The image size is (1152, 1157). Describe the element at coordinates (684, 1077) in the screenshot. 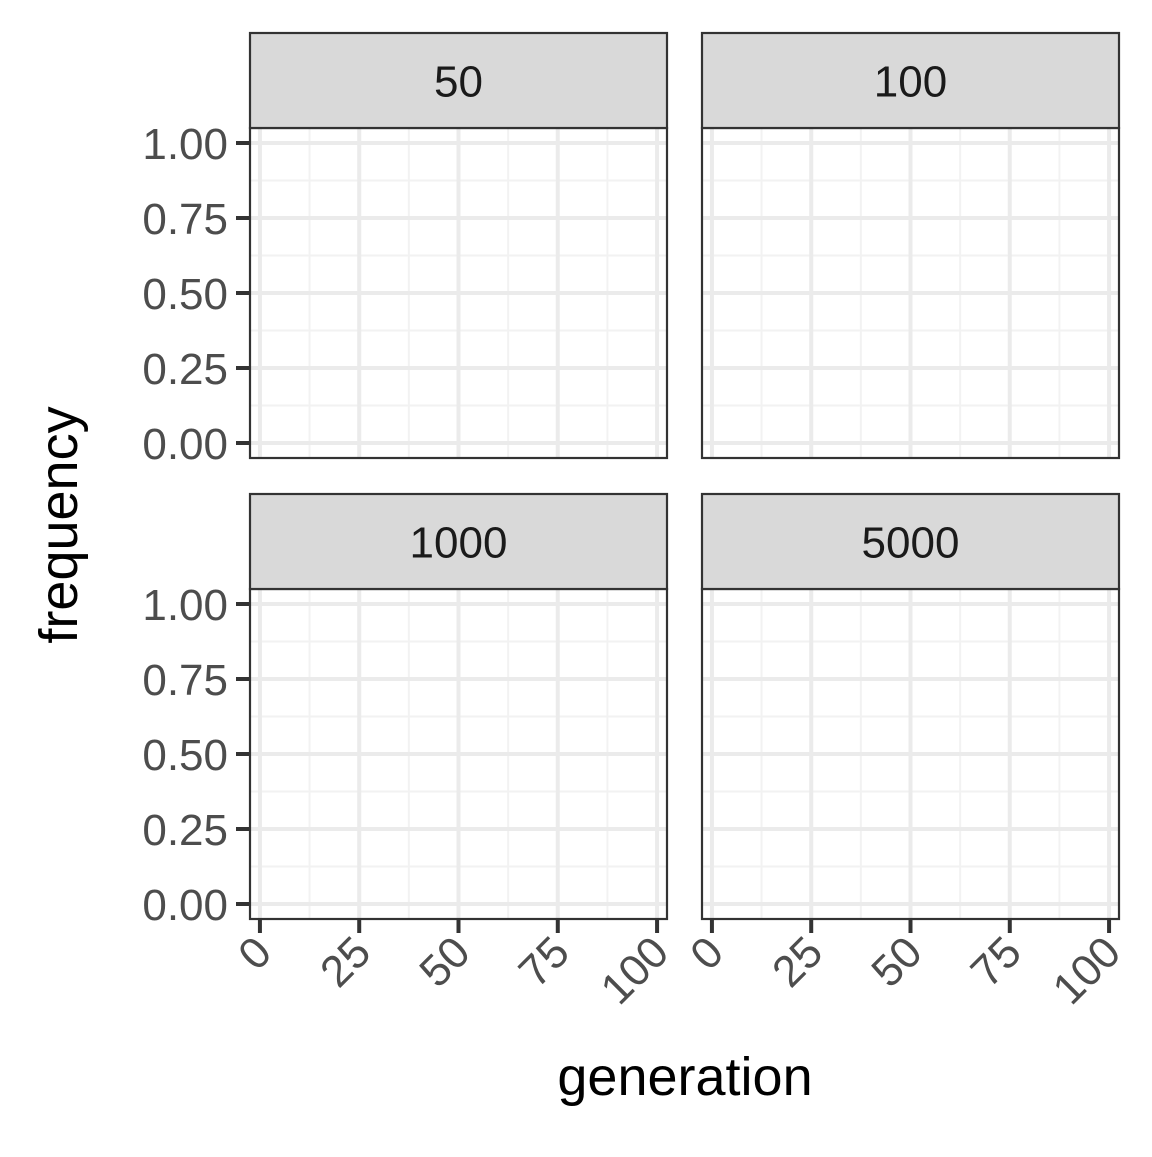

I see `x-axis-title: generation` at that location.